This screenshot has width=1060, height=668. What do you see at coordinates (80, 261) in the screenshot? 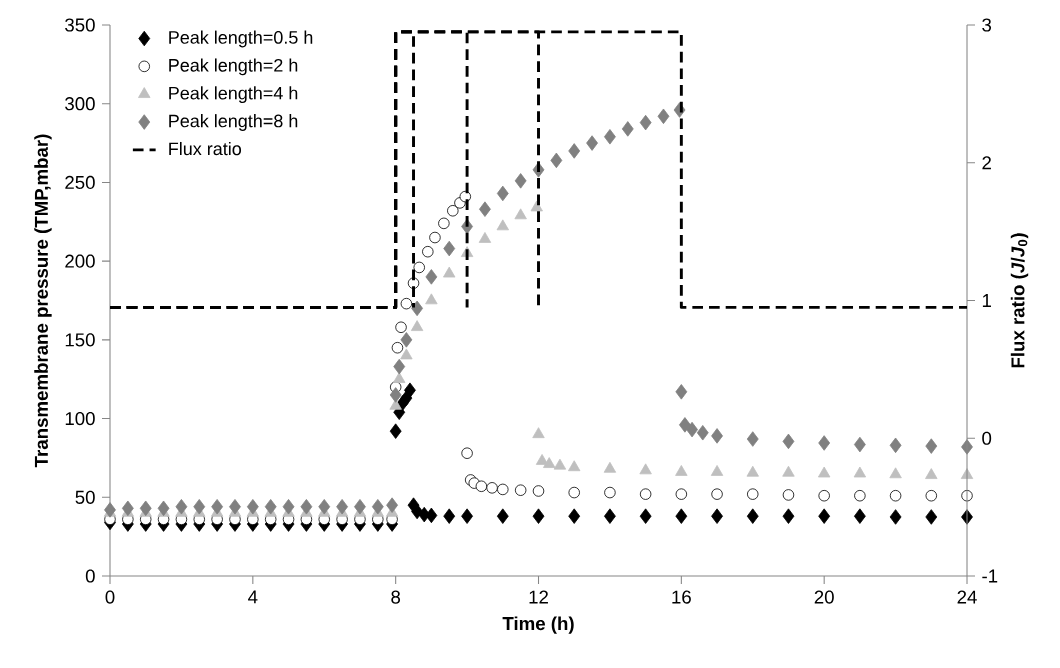
I see `y-tick-label: 200` at bounding box center [80, 261].